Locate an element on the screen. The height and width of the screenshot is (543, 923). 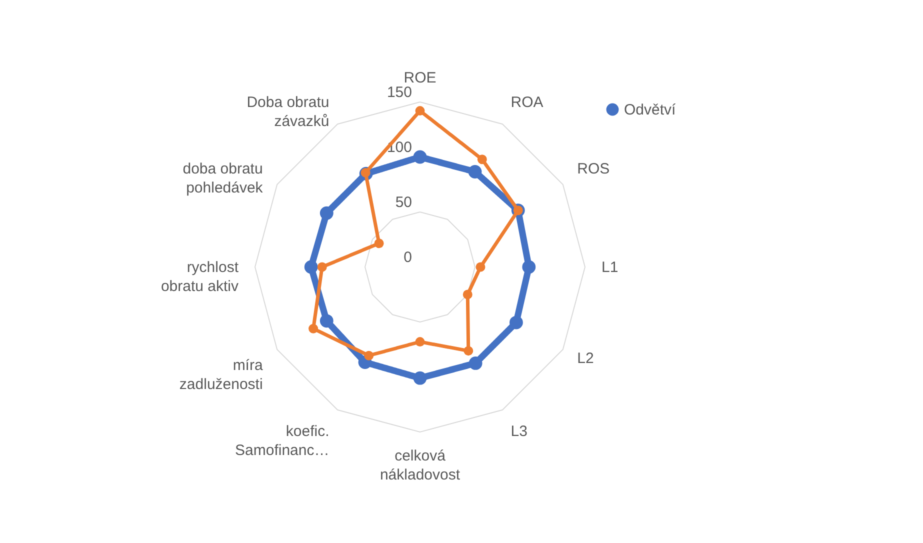
spoke-label: ROE is located at coordinates (420, 78).